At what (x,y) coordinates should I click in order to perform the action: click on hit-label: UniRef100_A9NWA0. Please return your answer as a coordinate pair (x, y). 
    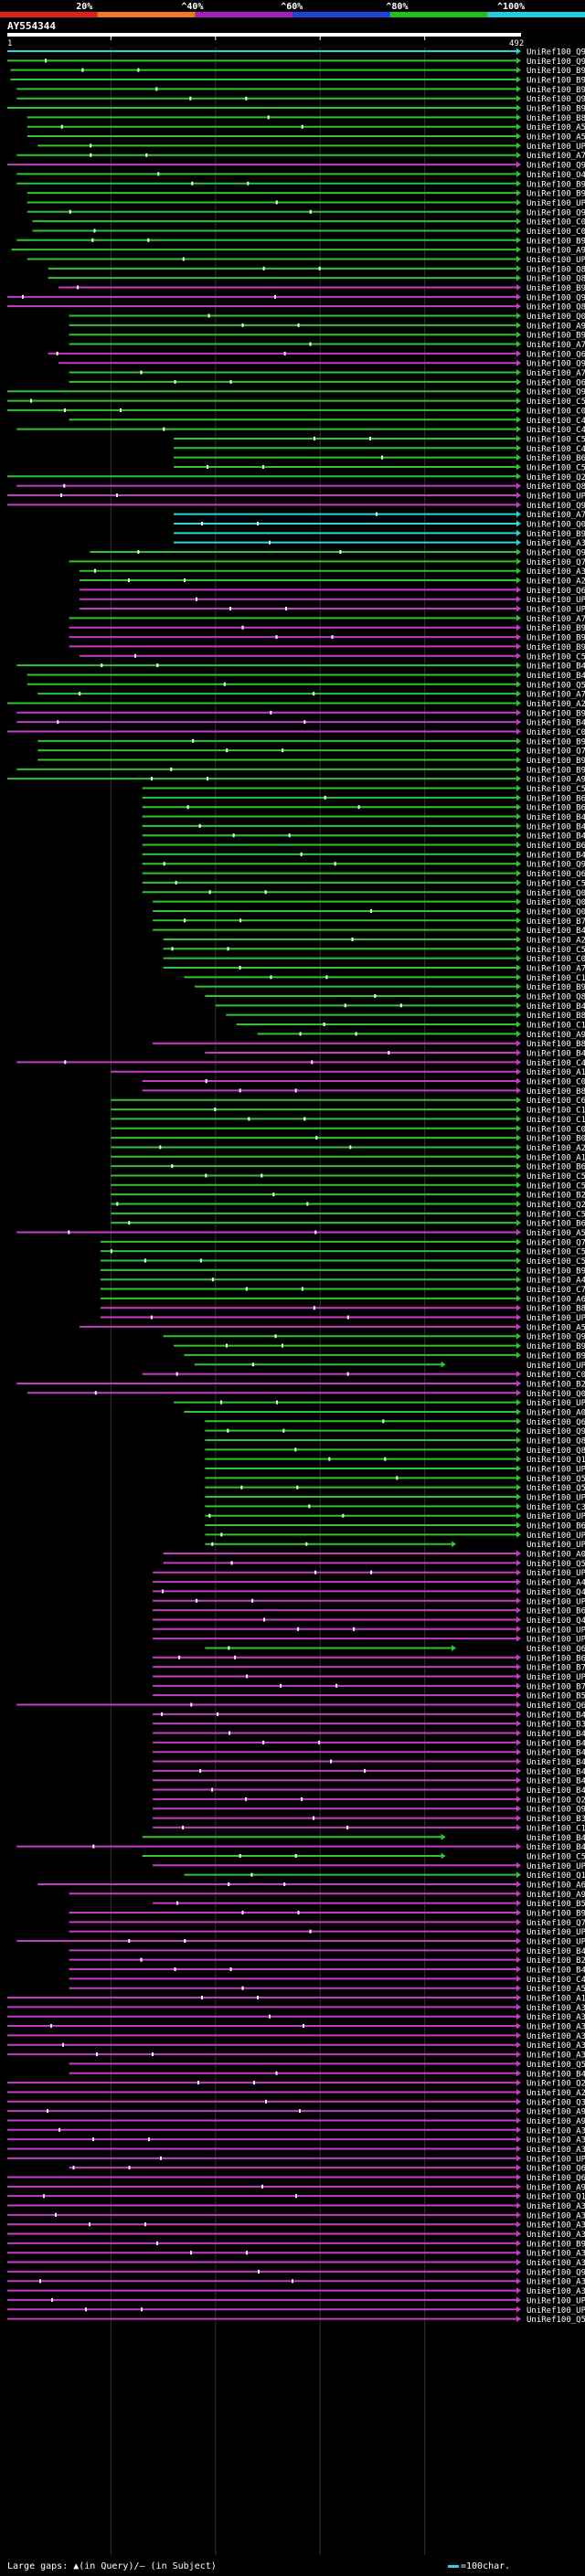
    Looking at the image, I should click on (556, 780).